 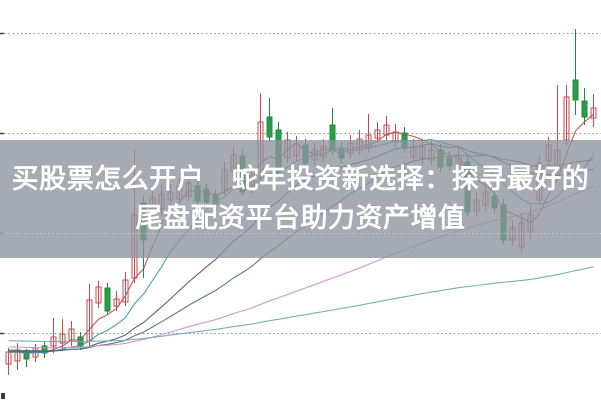 What do you see at coordinates (300, 218) in the screenshot?
I see `headline-line-2: 尾盘配资平台助力资产增值` at bounding box center [300, 218].